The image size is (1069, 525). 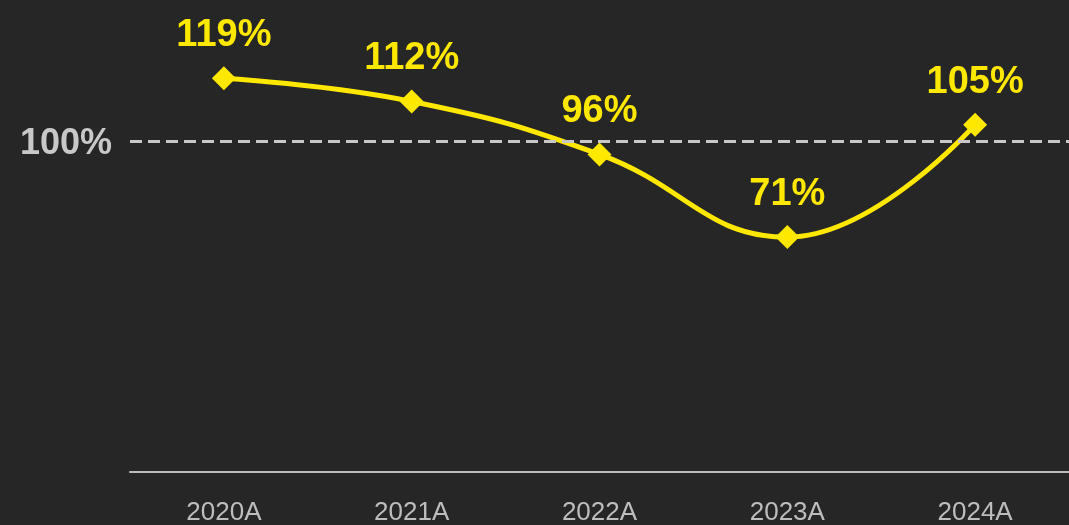 What do you see at coordinates (65, 141) in the screenshot?
I see `ref-line-label: 100%` at bounding box center [65, 141].